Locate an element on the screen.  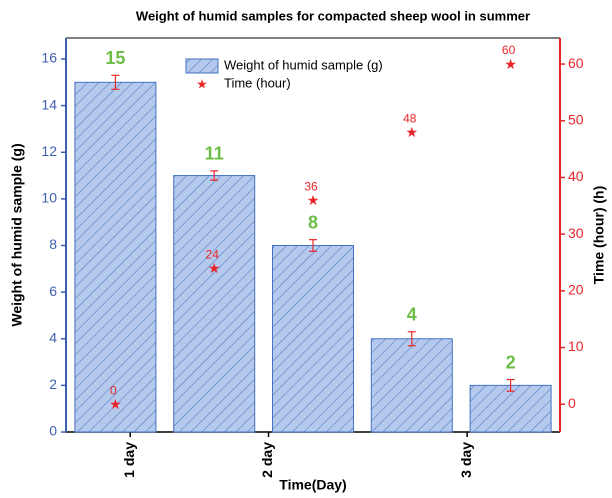
y-tick-label: 14 is located at coordinates (49, 104).